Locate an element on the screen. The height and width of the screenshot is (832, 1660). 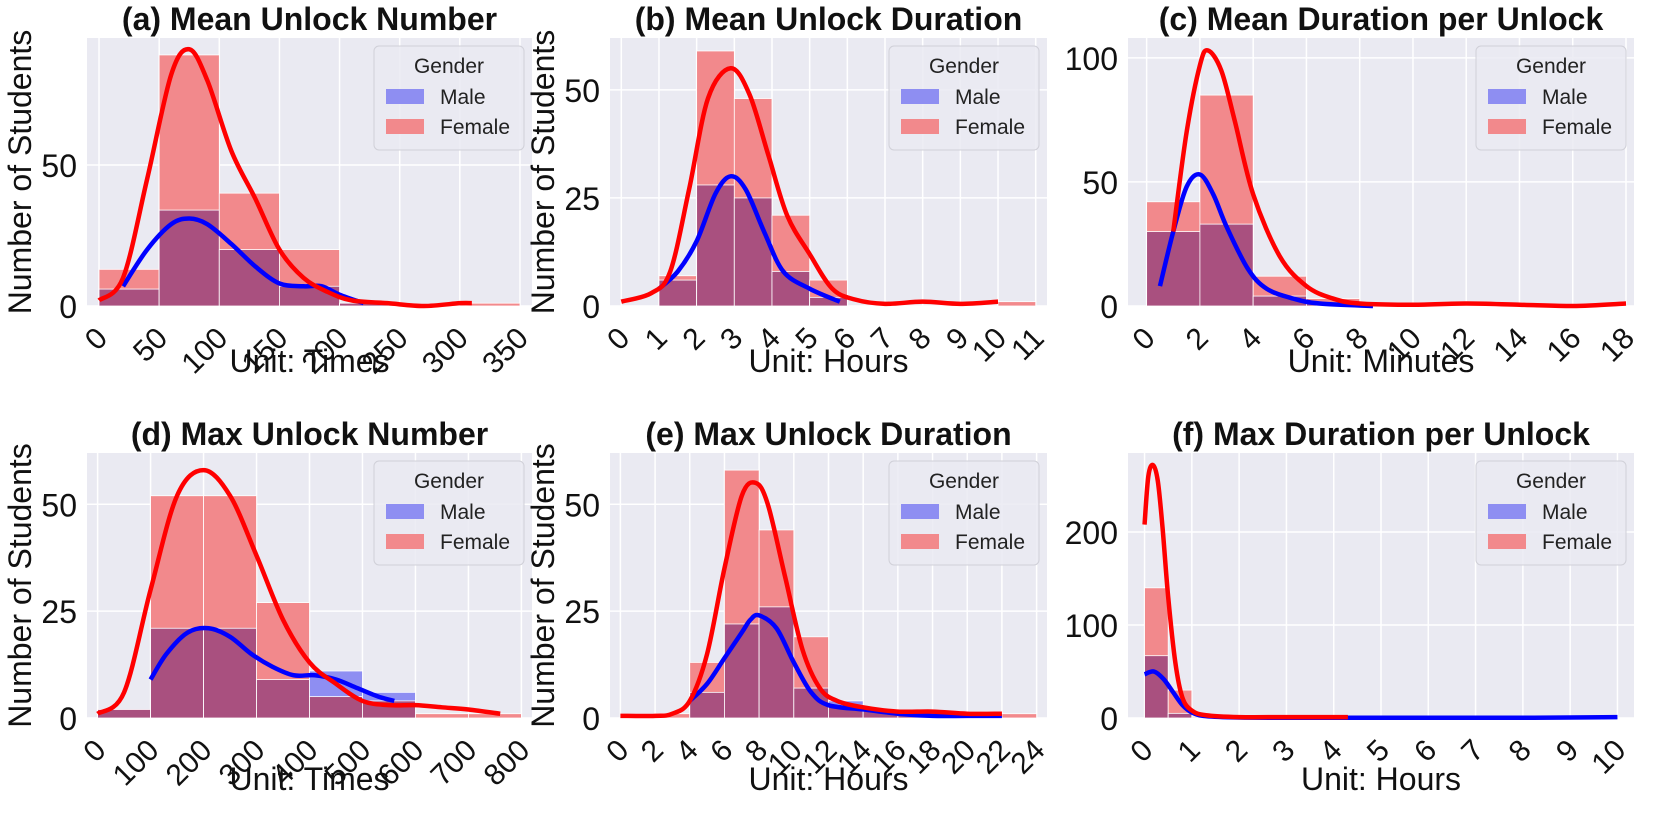
chart-title: (a) Mean Unlock Number is located at coordinates (309, 19).